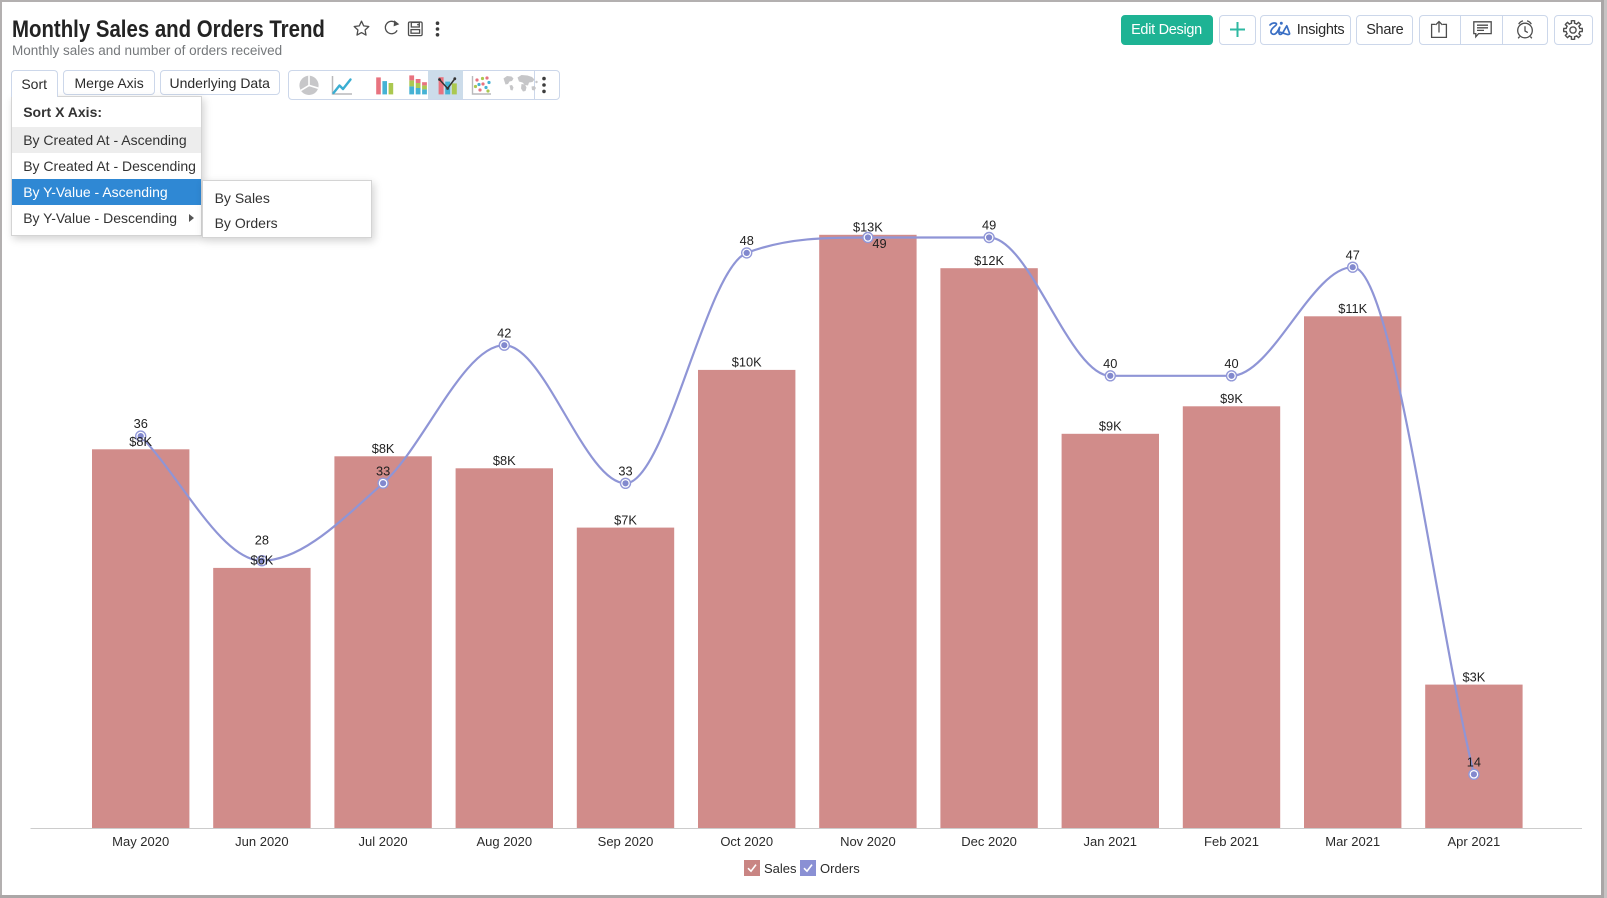 The height and width of the screenshot is (898, 1607). What do you see at coordinates (504, 332) in the screenshot?
I see `svg-text: 42` at bounding box center [504, 332].